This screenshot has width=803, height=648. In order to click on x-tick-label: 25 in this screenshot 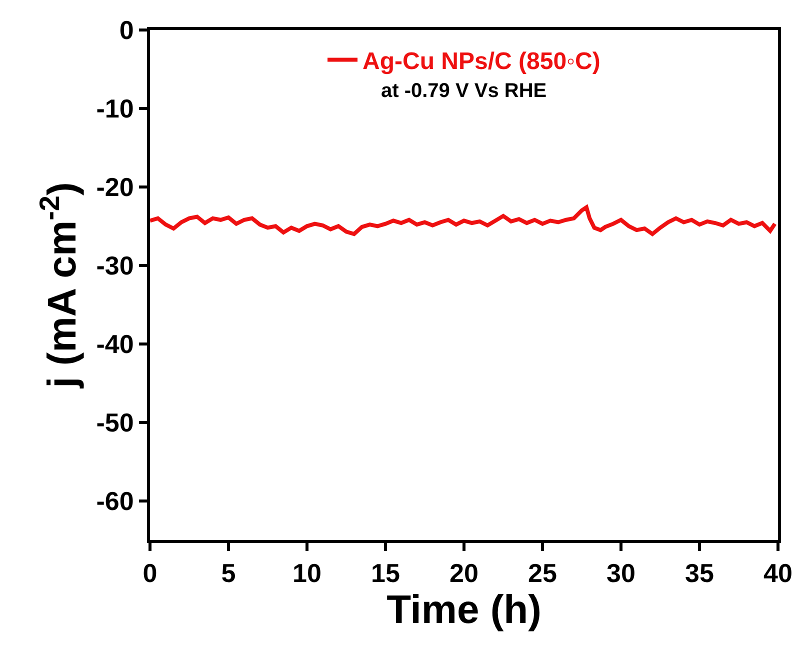, I will do `click(542, 573)`.